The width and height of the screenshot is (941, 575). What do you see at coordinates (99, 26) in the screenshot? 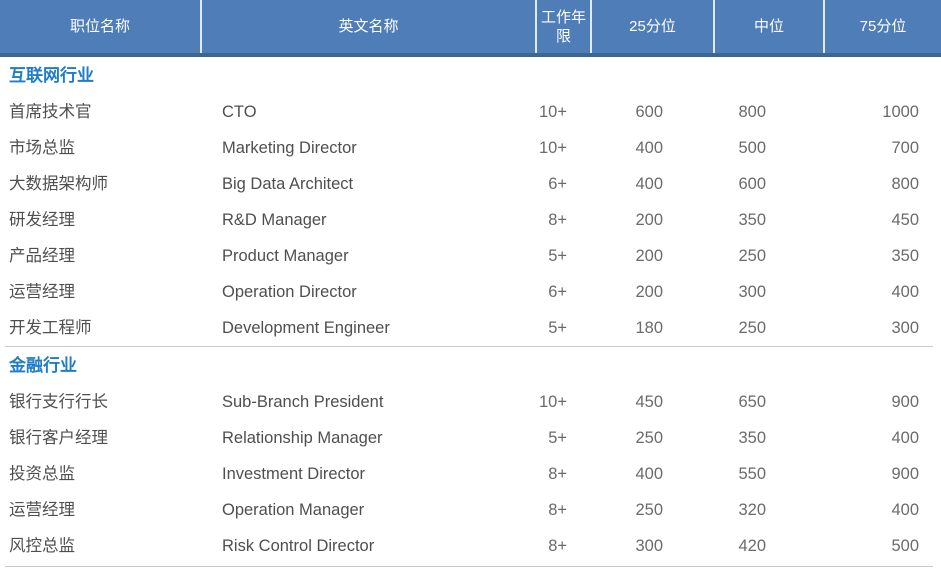
I see `column-header-position-name: 职位名称` at bounding box center [99, 26].